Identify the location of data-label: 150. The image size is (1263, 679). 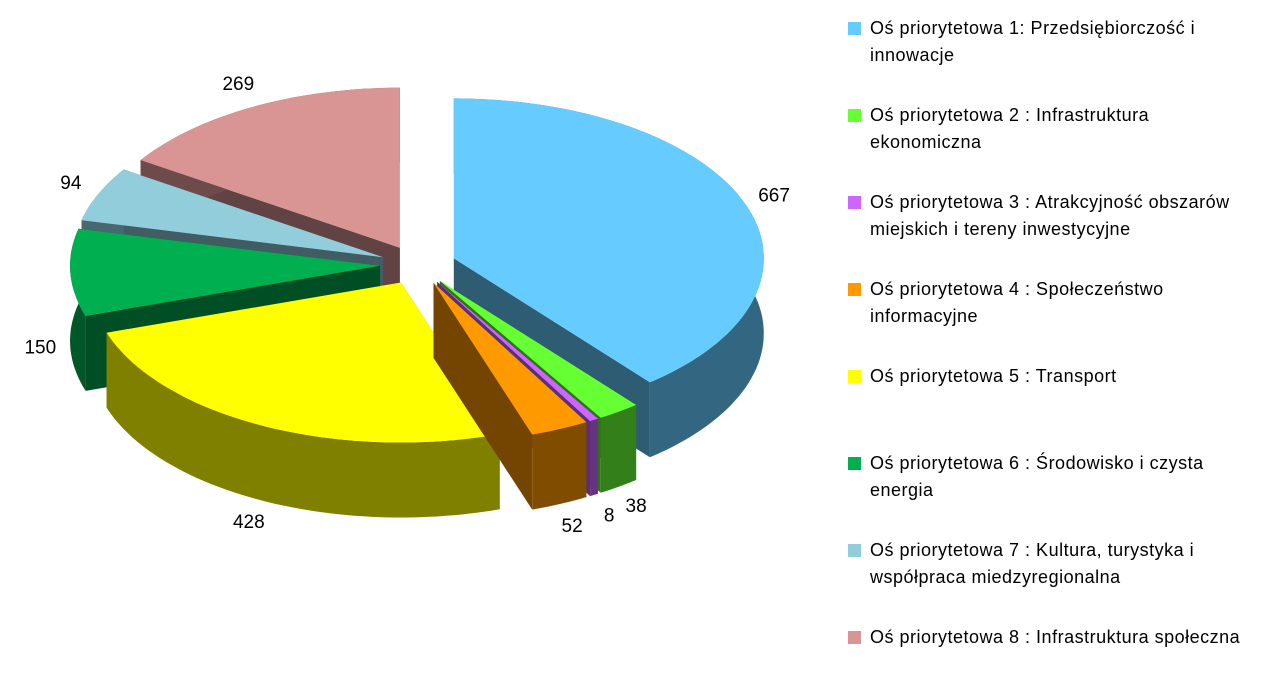
(40, 348).